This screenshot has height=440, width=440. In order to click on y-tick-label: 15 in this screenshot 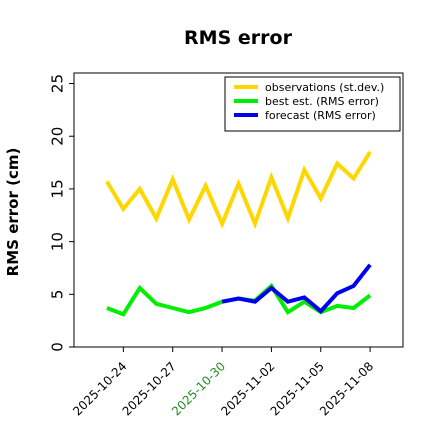, I will do `click(58, 188)`.